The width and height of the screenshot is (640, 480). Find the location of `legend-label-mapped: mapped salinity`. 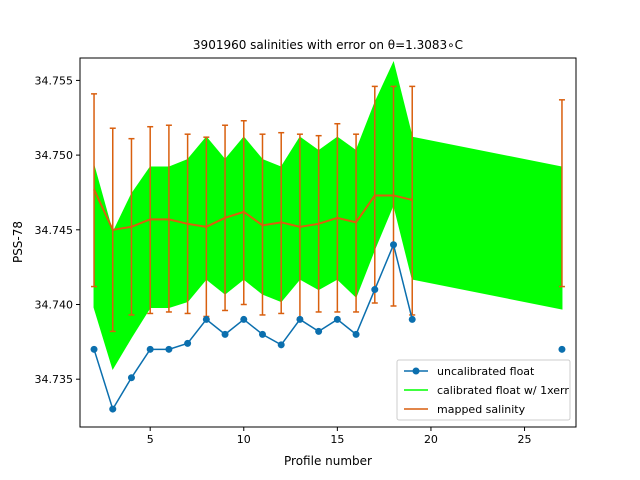

legend-label-mapped: mapped salinity is located at coordinates (481, 409).